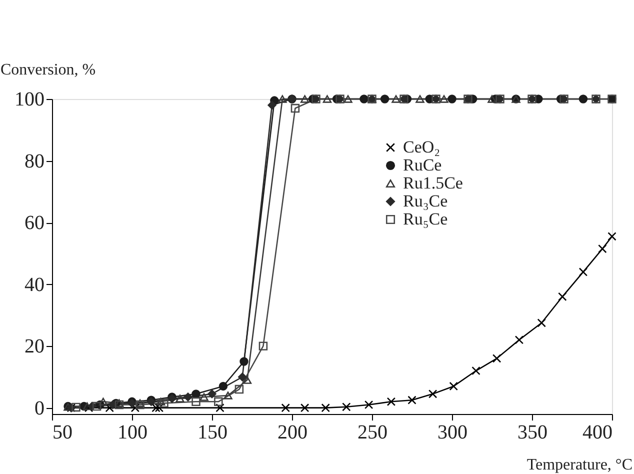 The width and height of the screenshot is (634, 474). What do you see at coordinates (293, 433) in the screenshot?
I see `x-tick-label: 200` at bounding box center [293, 433].